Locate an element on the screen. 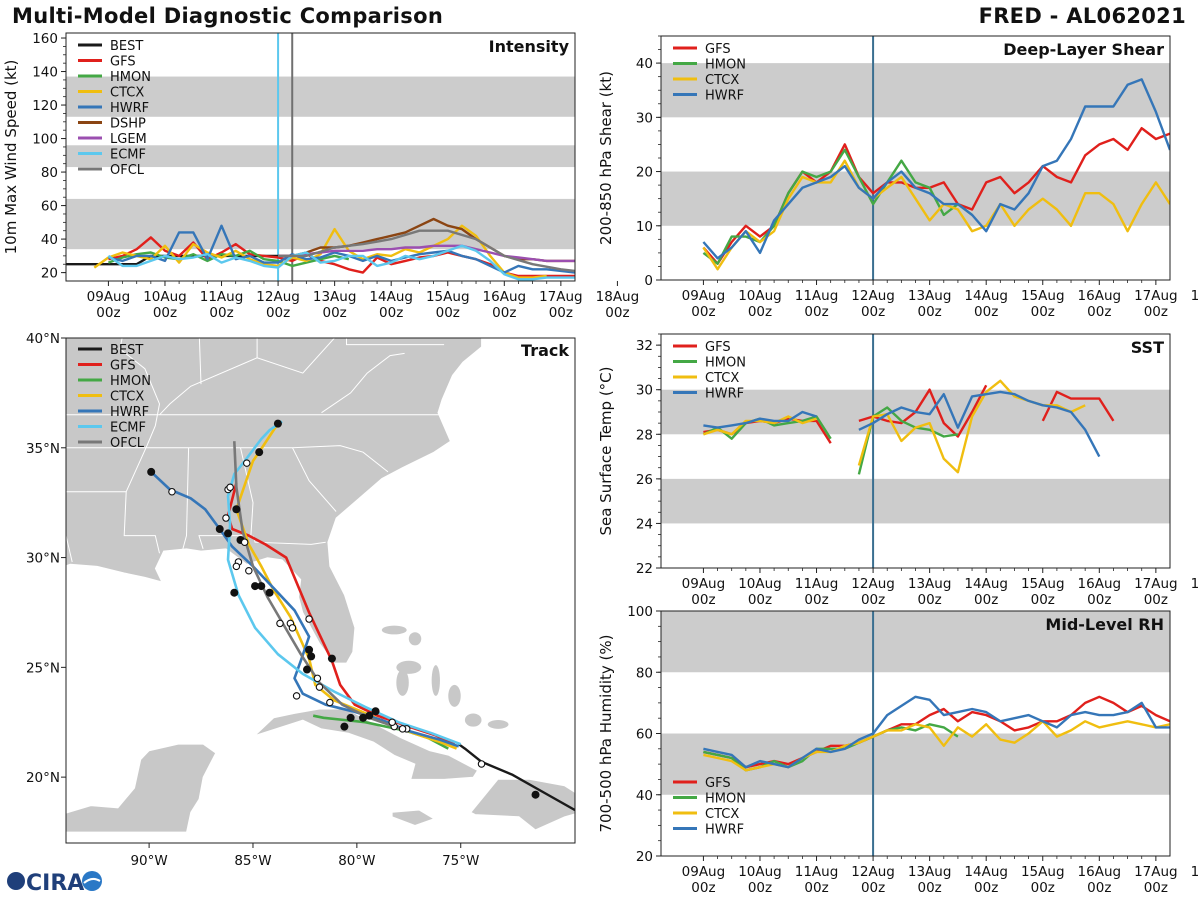 The width and height of the screenshot is (1200, 900). logo-swoosh-icon is located at coordinates (92, 880).